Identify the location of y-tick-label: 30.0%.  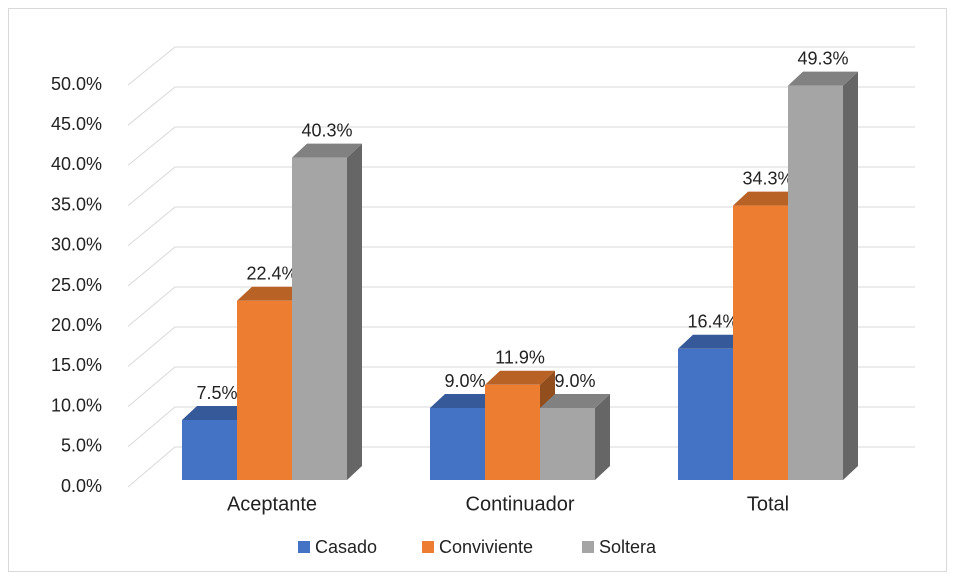
(76, 245).